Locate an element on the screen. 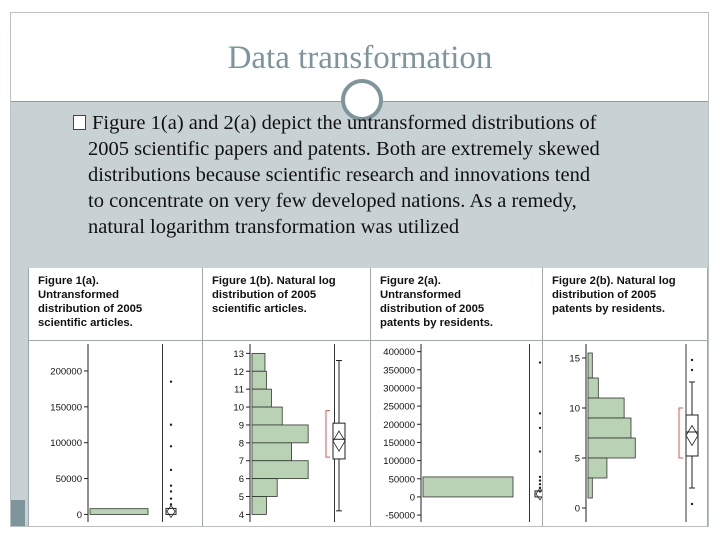 The height and width of the screenshot is (540, 720). y-tick-label: 300000 is located at coordinates (399, 388).